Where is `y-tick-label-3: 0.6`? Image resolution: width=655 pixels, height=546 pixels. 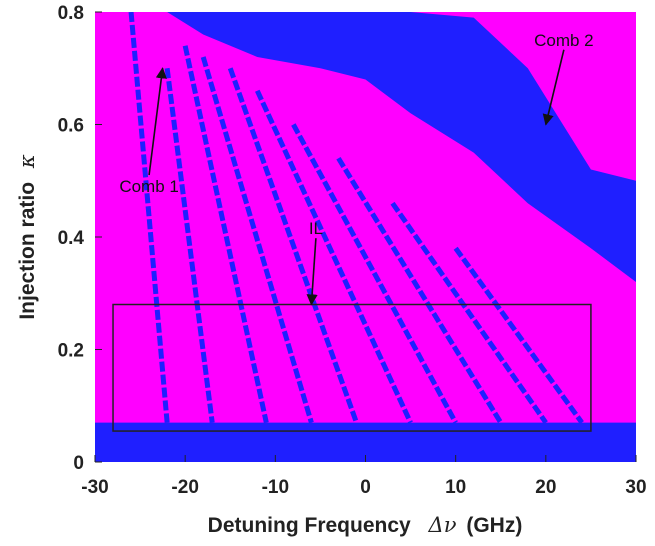 y-tick-label-3: 0.6 is located at coordinates (71, 126).